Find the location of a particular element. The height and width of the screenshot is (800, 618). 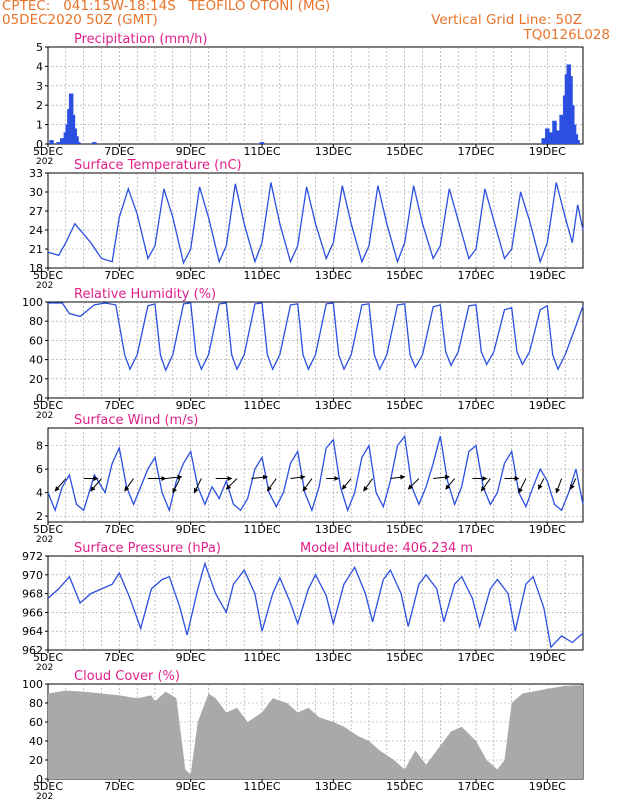

press-xtick-label: 5DEC is located at coordinates (48, 657).